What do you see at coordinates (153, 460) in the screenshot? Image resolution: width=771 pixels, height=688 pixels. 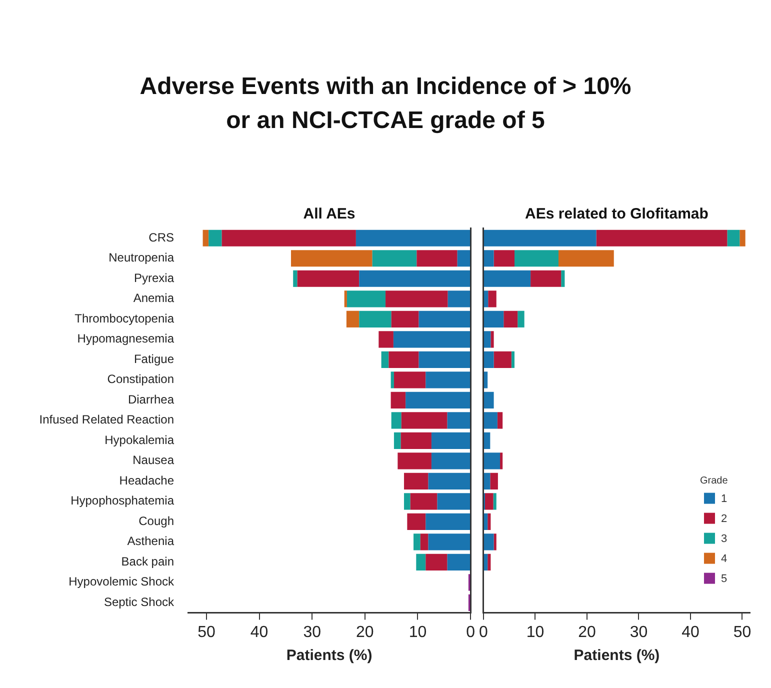 I see `y-tick-label: Nausea` at bounding box center [153, 460].